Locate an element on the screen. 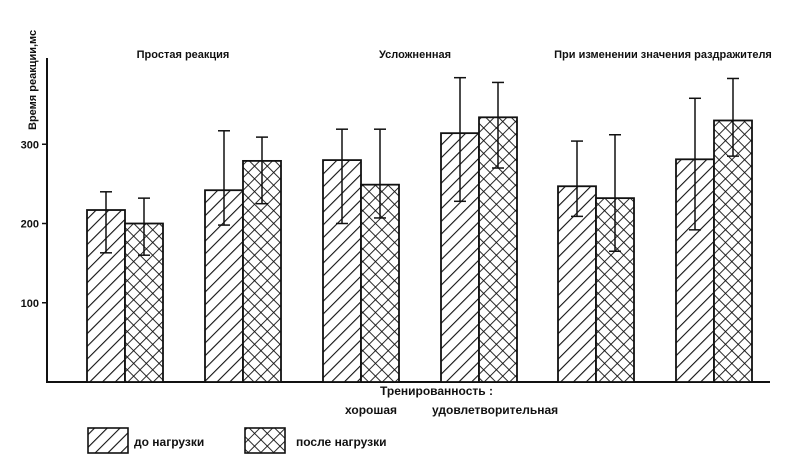 The image size is (787, 460). training-level-satisfactory: удовлетворительная is located at coordinates (495, 410).